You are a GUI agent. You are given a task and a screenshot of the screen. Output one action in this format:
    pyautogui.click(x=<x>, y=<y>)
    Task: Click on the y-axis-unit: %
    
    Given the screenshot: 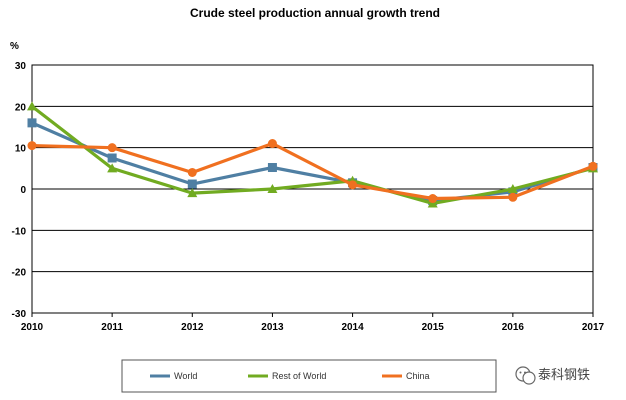 What is the action you would take?
    pyautogui.click(x=14, y=46)
    